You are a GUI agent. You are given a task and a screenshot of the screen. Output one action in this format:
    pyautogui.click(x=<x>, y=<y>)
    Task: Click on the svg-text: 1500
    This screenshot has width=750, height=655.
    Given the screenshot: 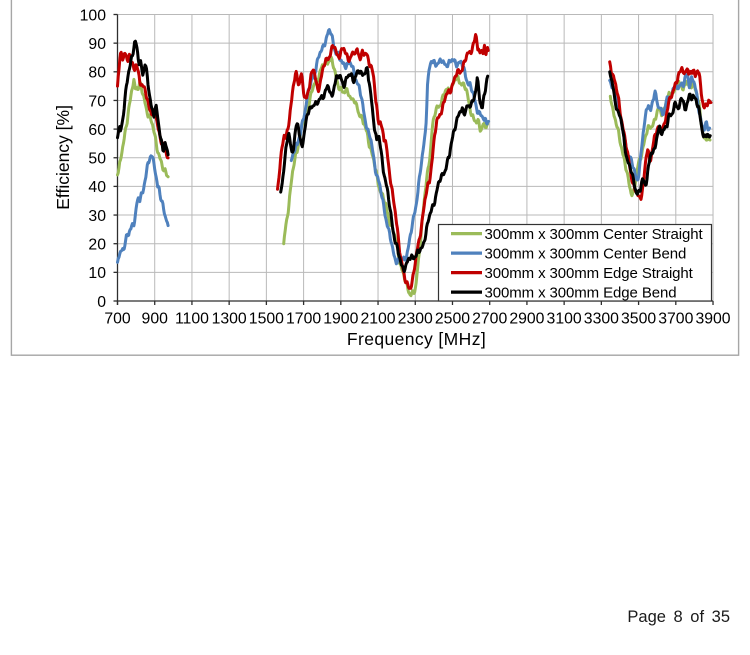 What is the action you would take?
    pyautogui.click(x=266, y=318)
    